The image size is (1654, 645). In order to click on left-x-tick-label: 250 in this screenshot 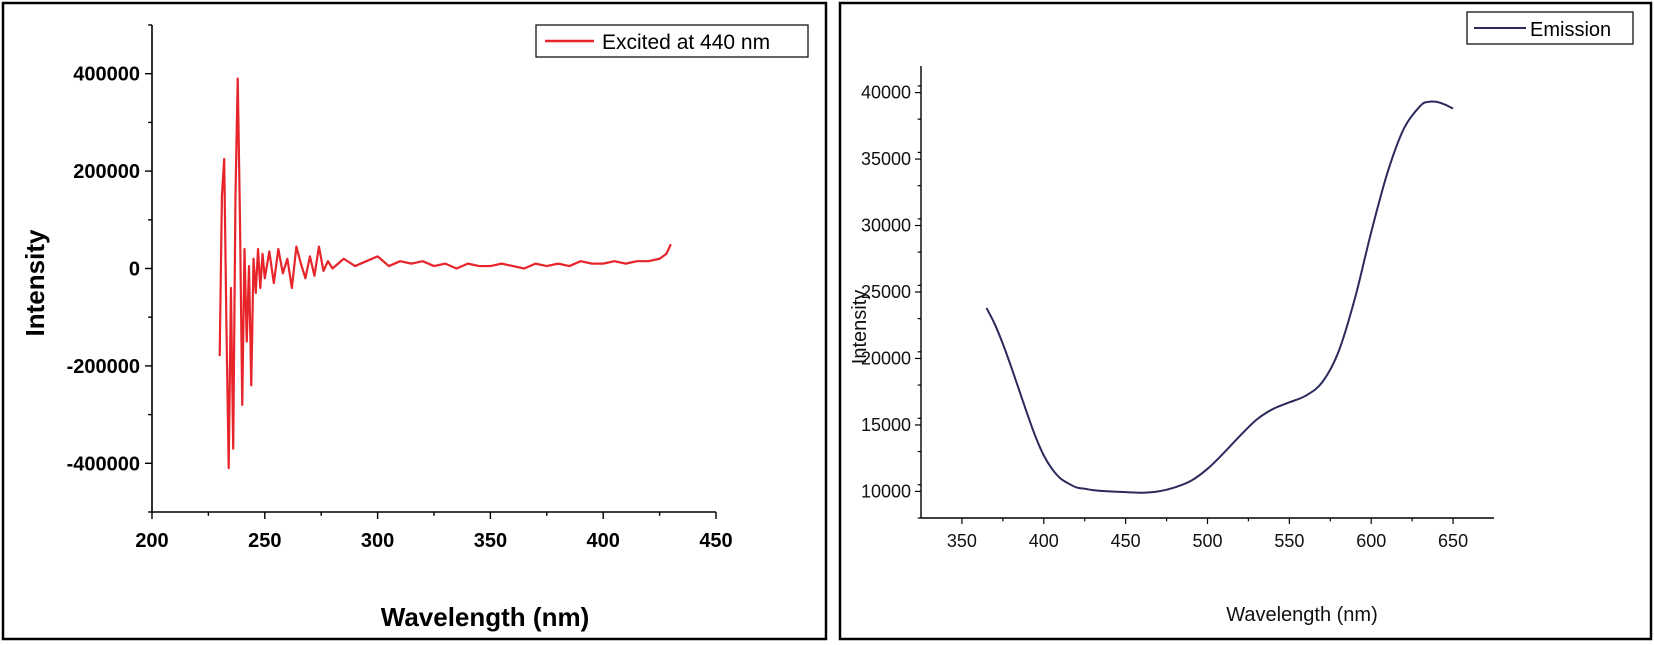, I will do `click(264, 541)`.